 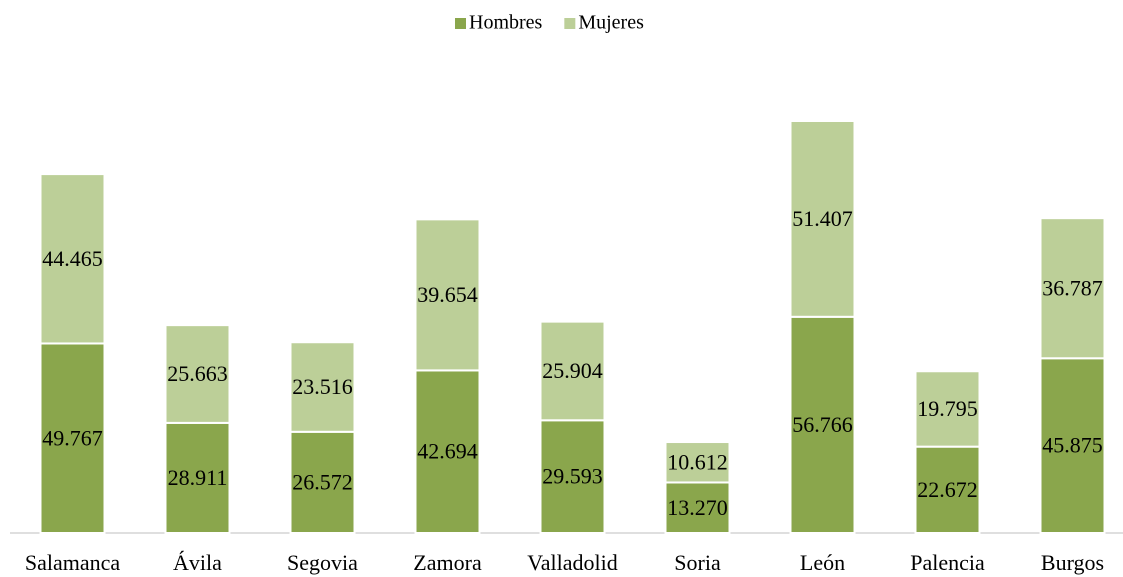 I want to click on data-label: 13.270, so click(x=697, y=507).